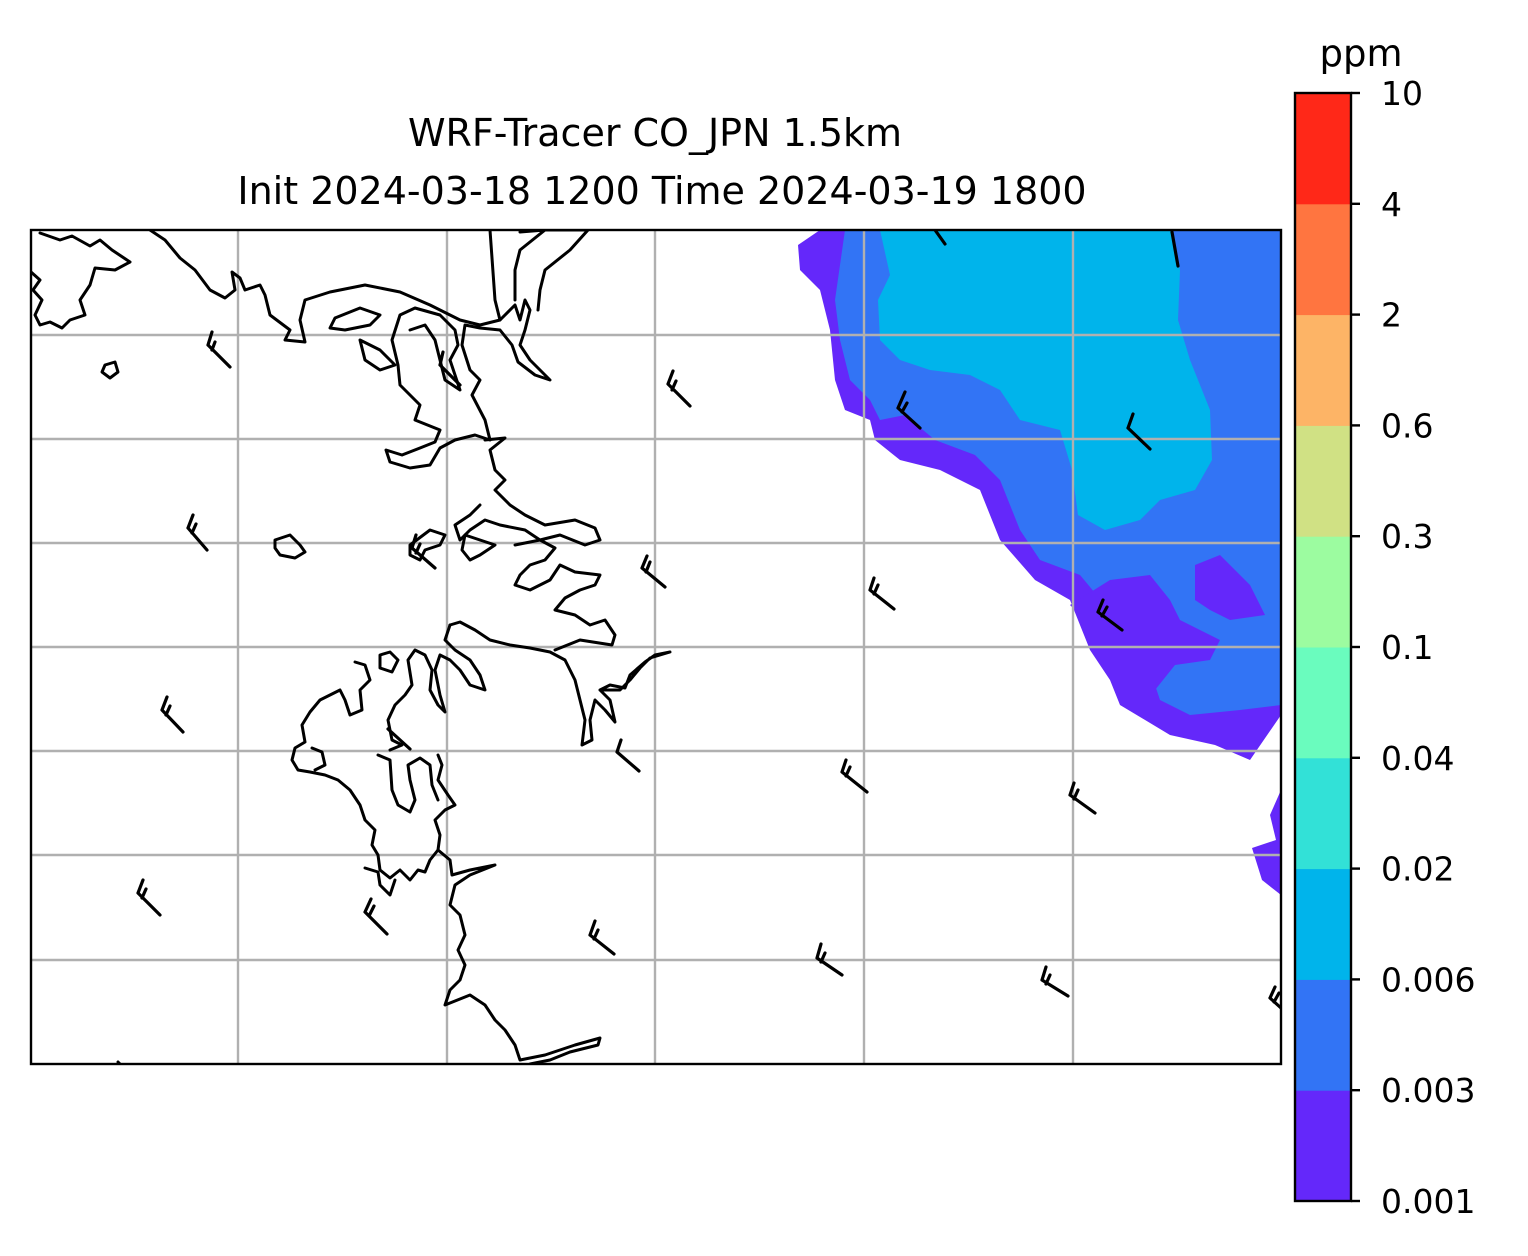 This screenshot has width=1528, height=1256. What do you see at coordinates (1230, 587) in the screenshot?
I see `concentration-patch-east` at bounding box center [1230, 587].